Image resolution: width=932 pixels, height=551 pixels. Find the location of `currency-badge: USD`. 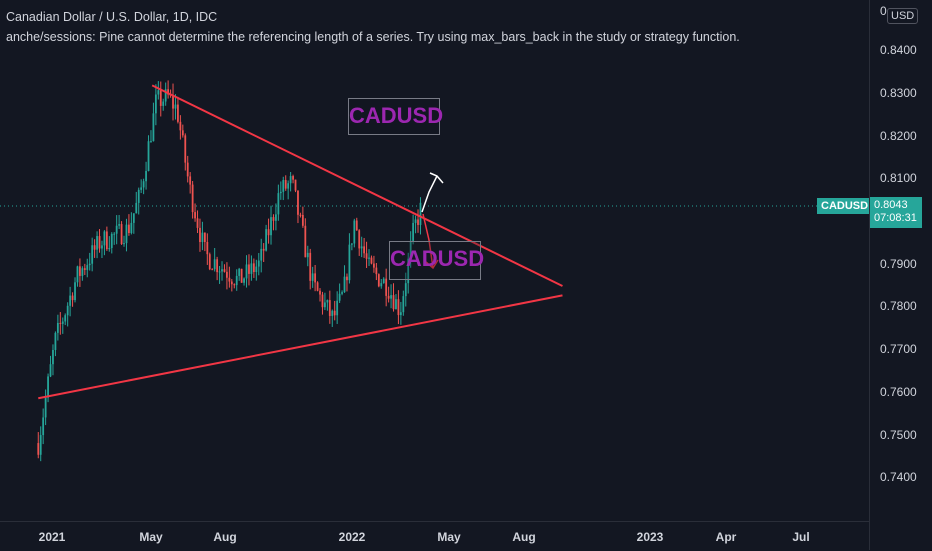

currency-badge: USD is located at coordinates (903, 16).